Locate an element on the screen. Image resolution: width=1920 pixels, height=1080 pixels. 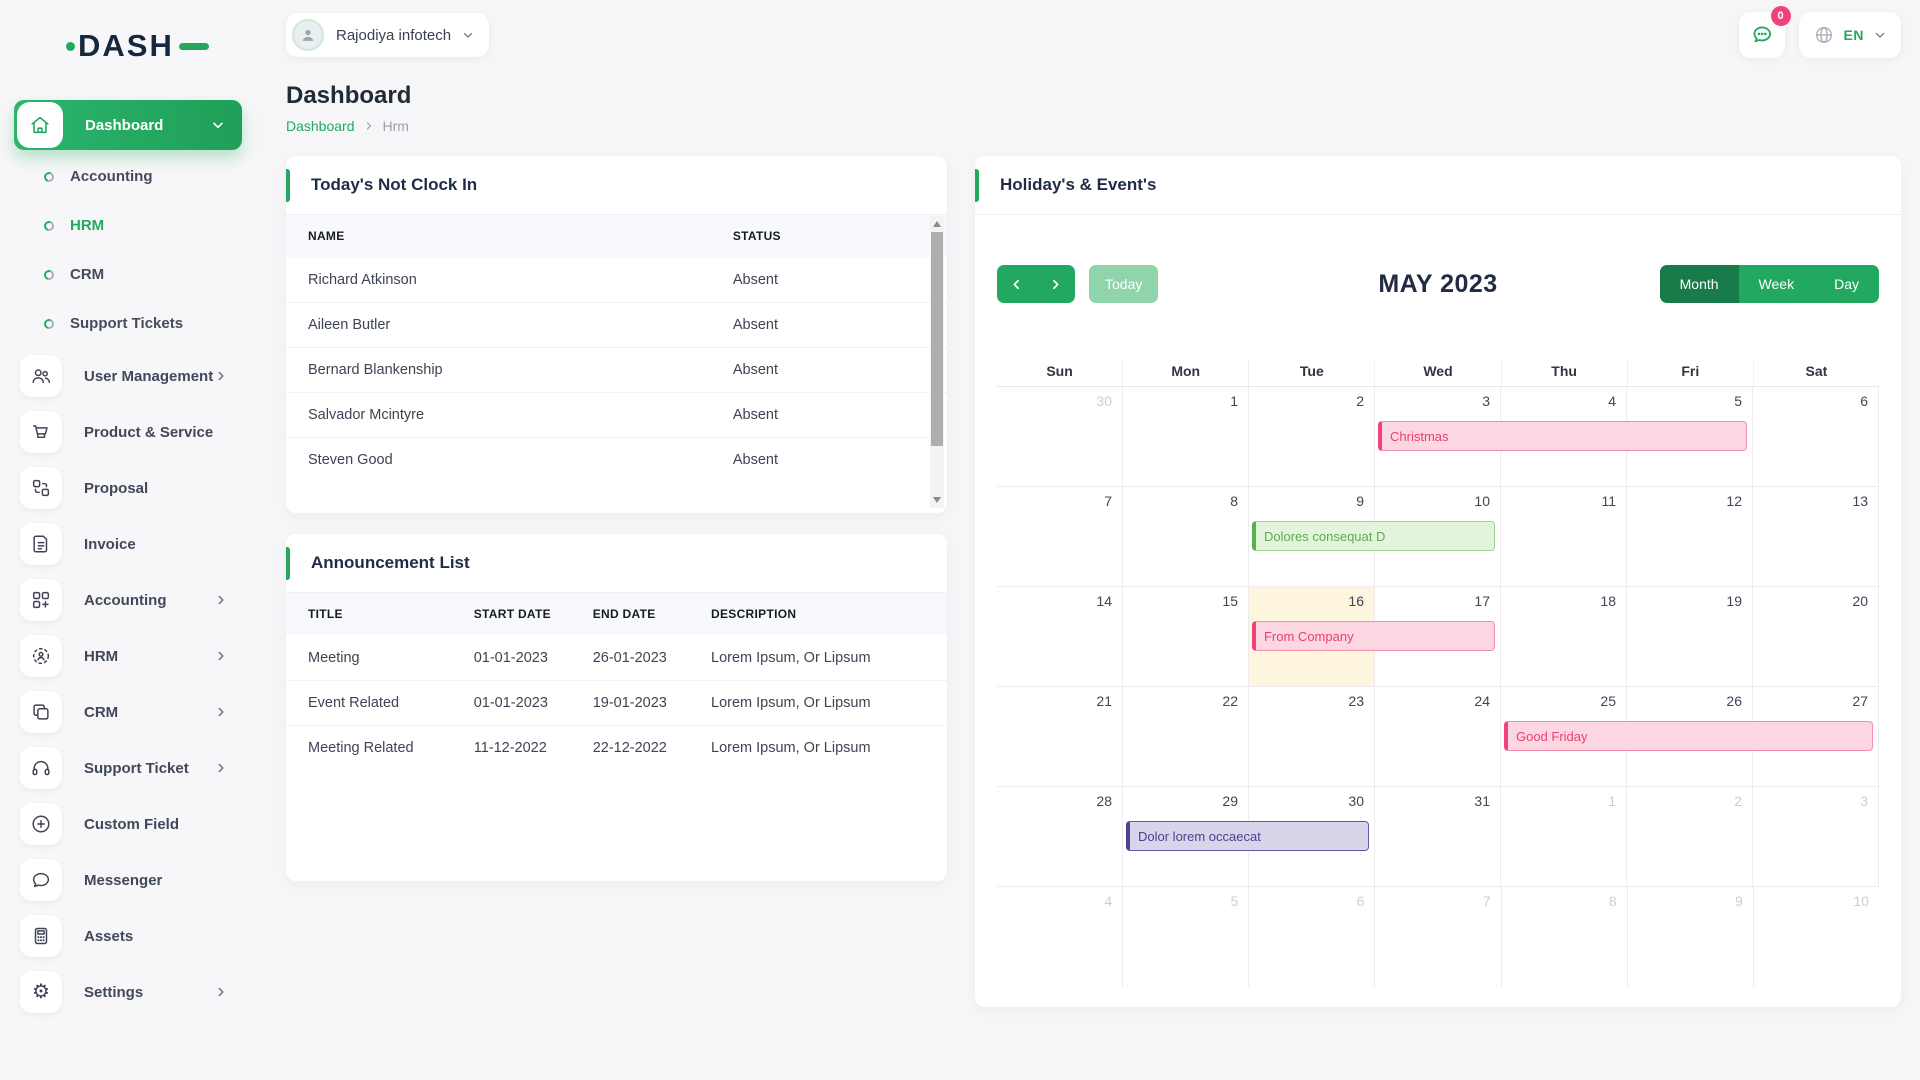
scroll-up-icon is located at coordinates (937, 224).